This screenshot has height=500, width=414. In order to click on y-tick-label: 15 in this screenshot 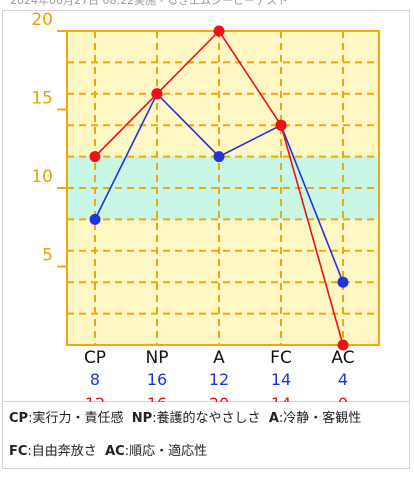, I will do `click(42, 99)`.